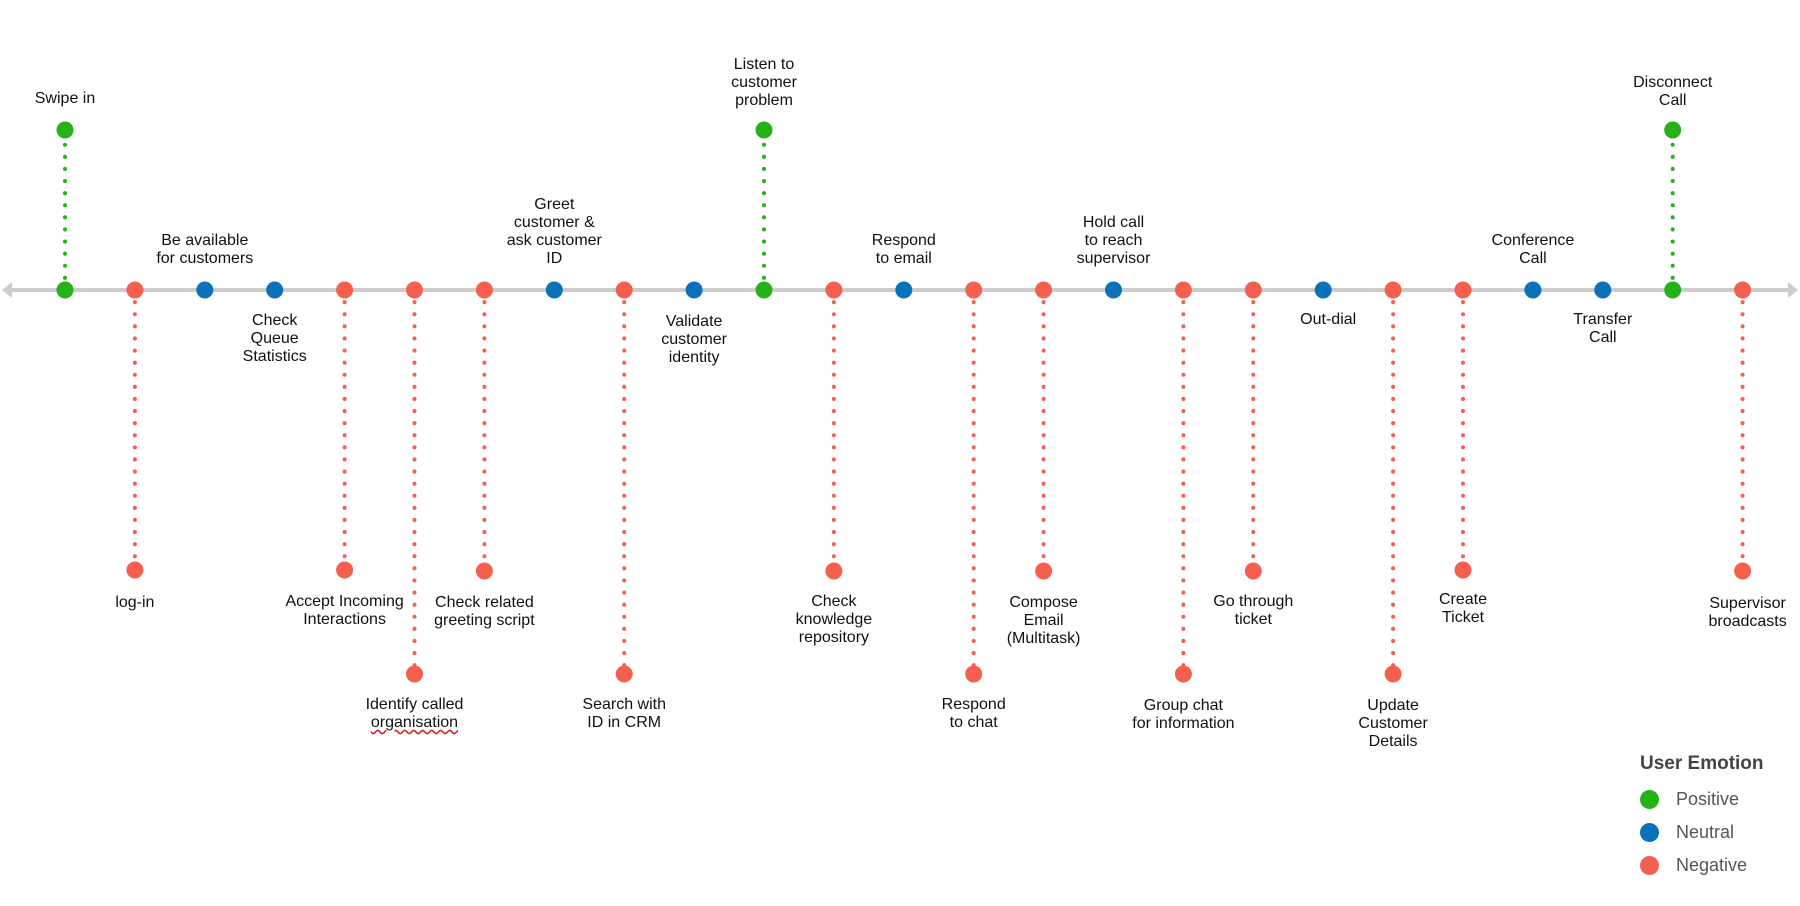 The image size is (1800, 906). I want to click on step-label: Supervisor broadcasts, so click(1747, 612).